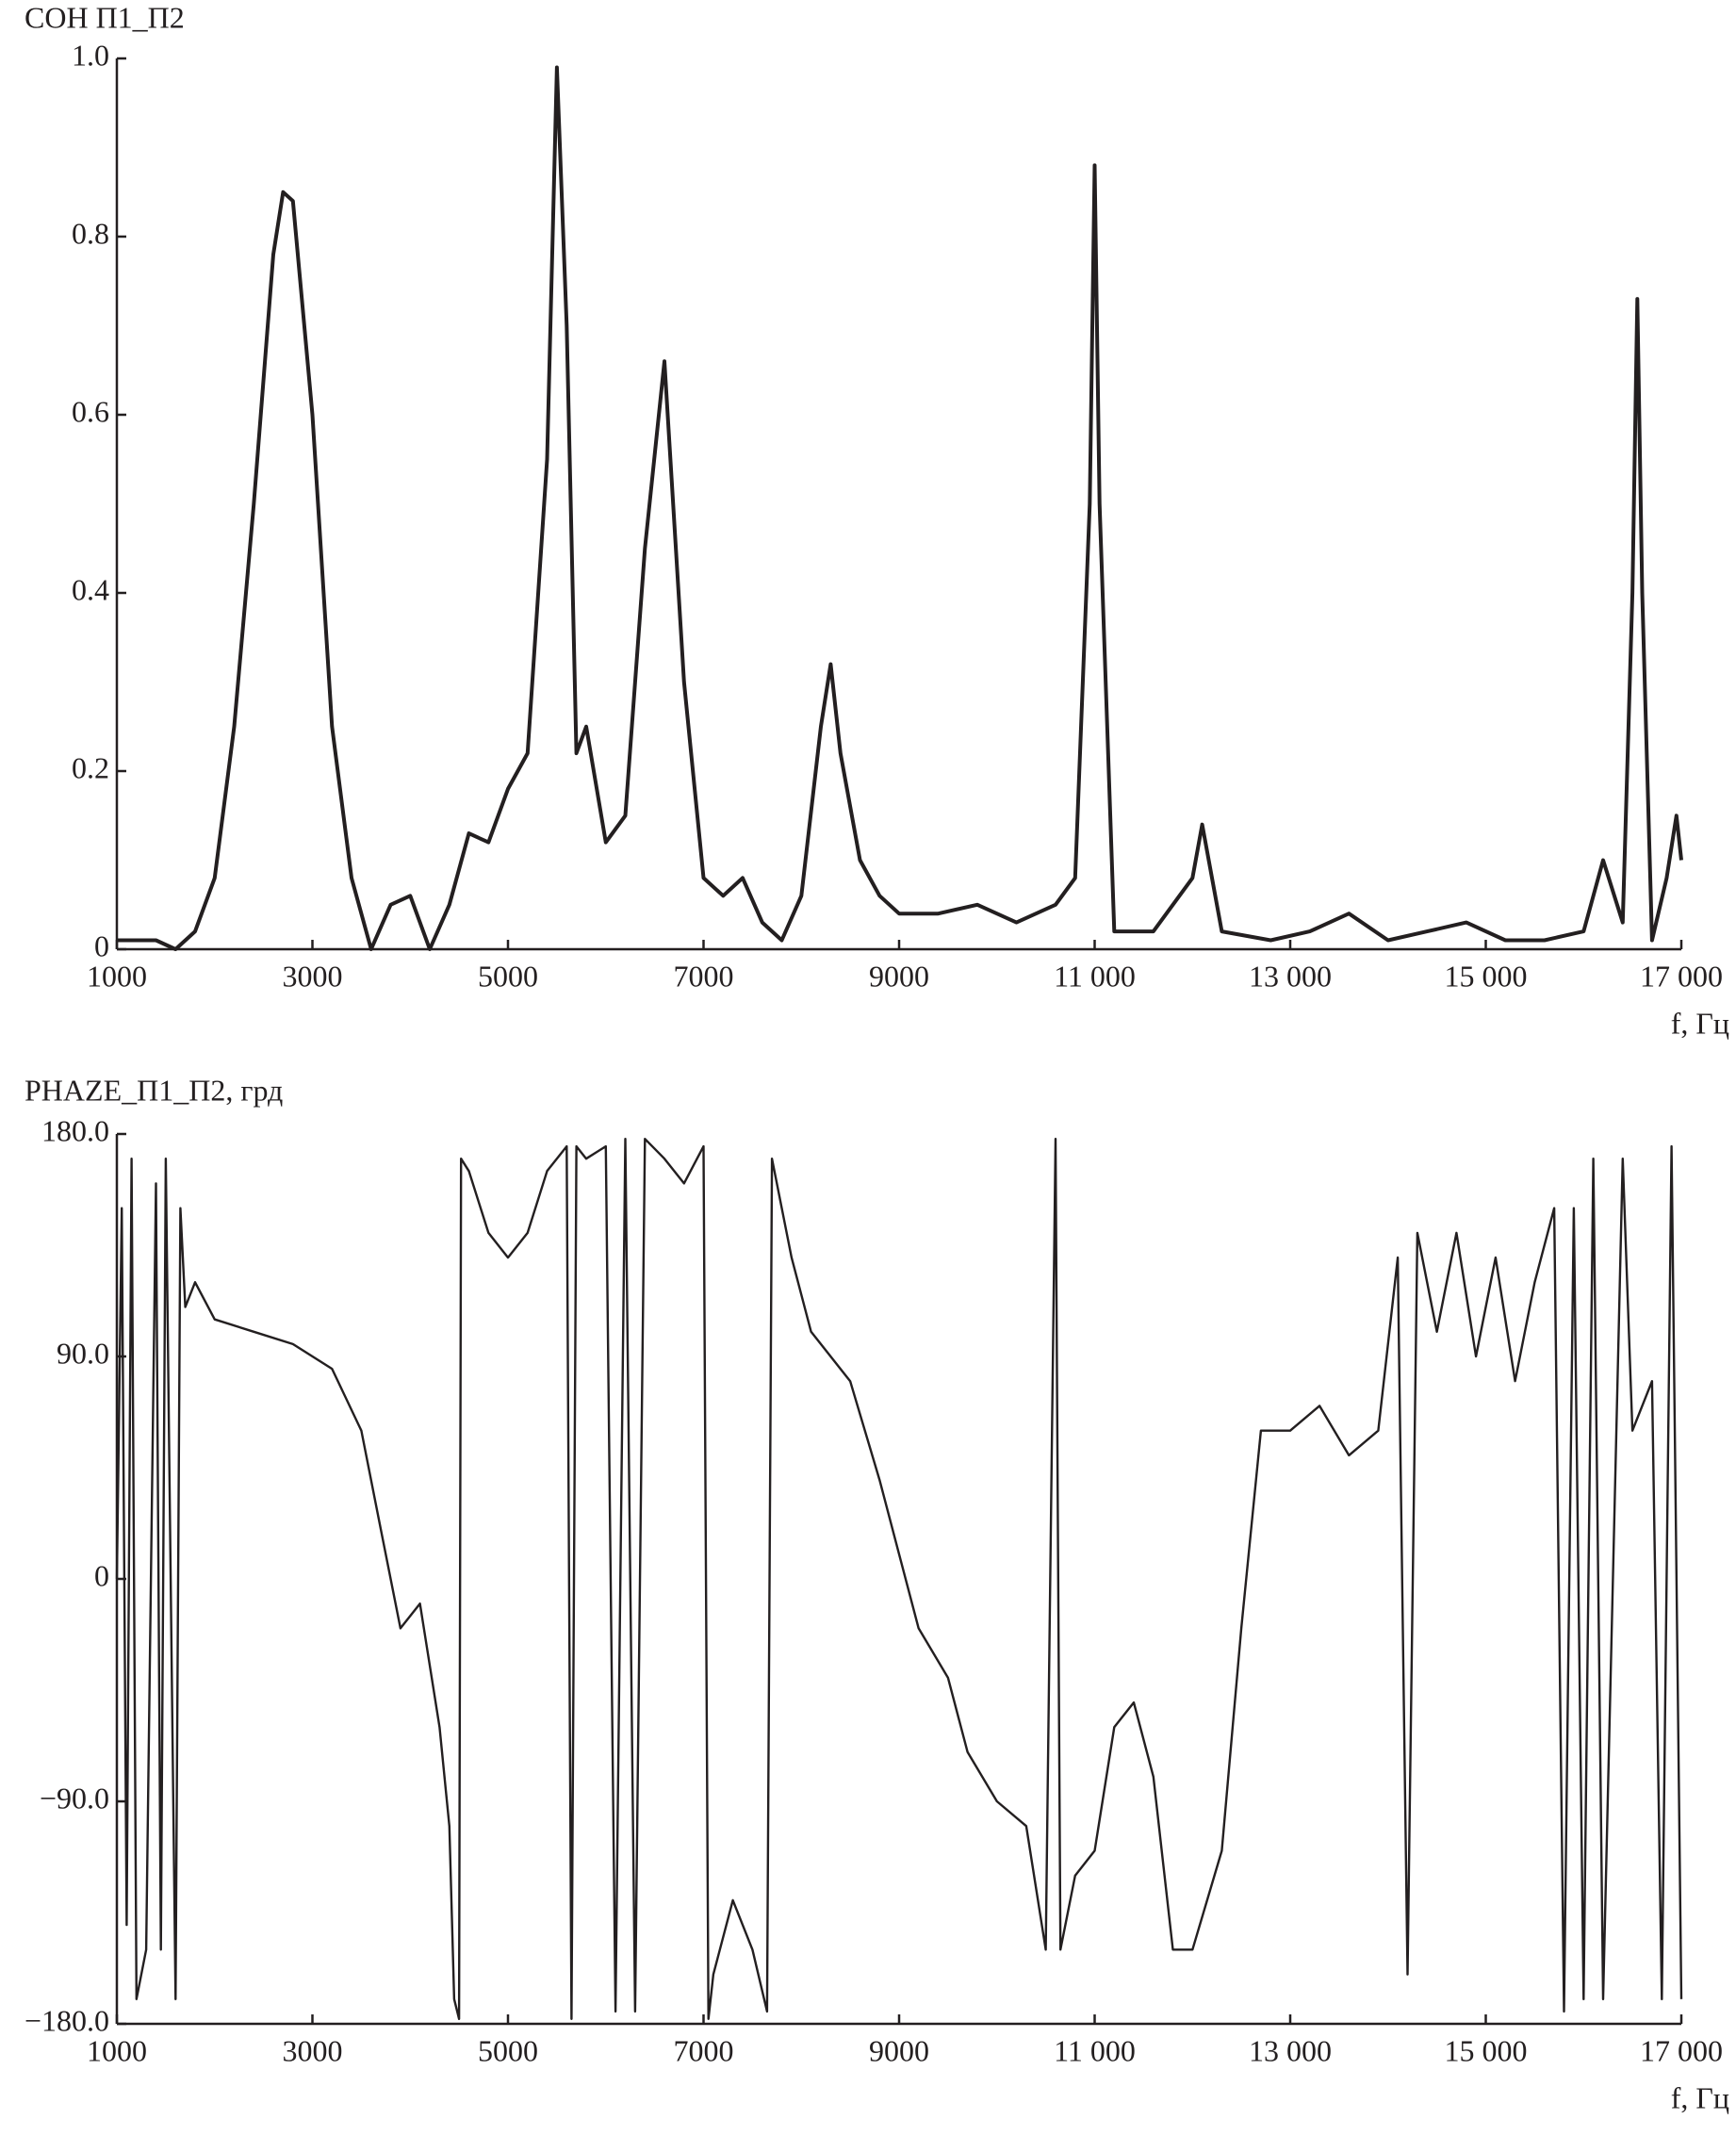  I want to click on y-tick-label: −180.0, so click(67, 2020).